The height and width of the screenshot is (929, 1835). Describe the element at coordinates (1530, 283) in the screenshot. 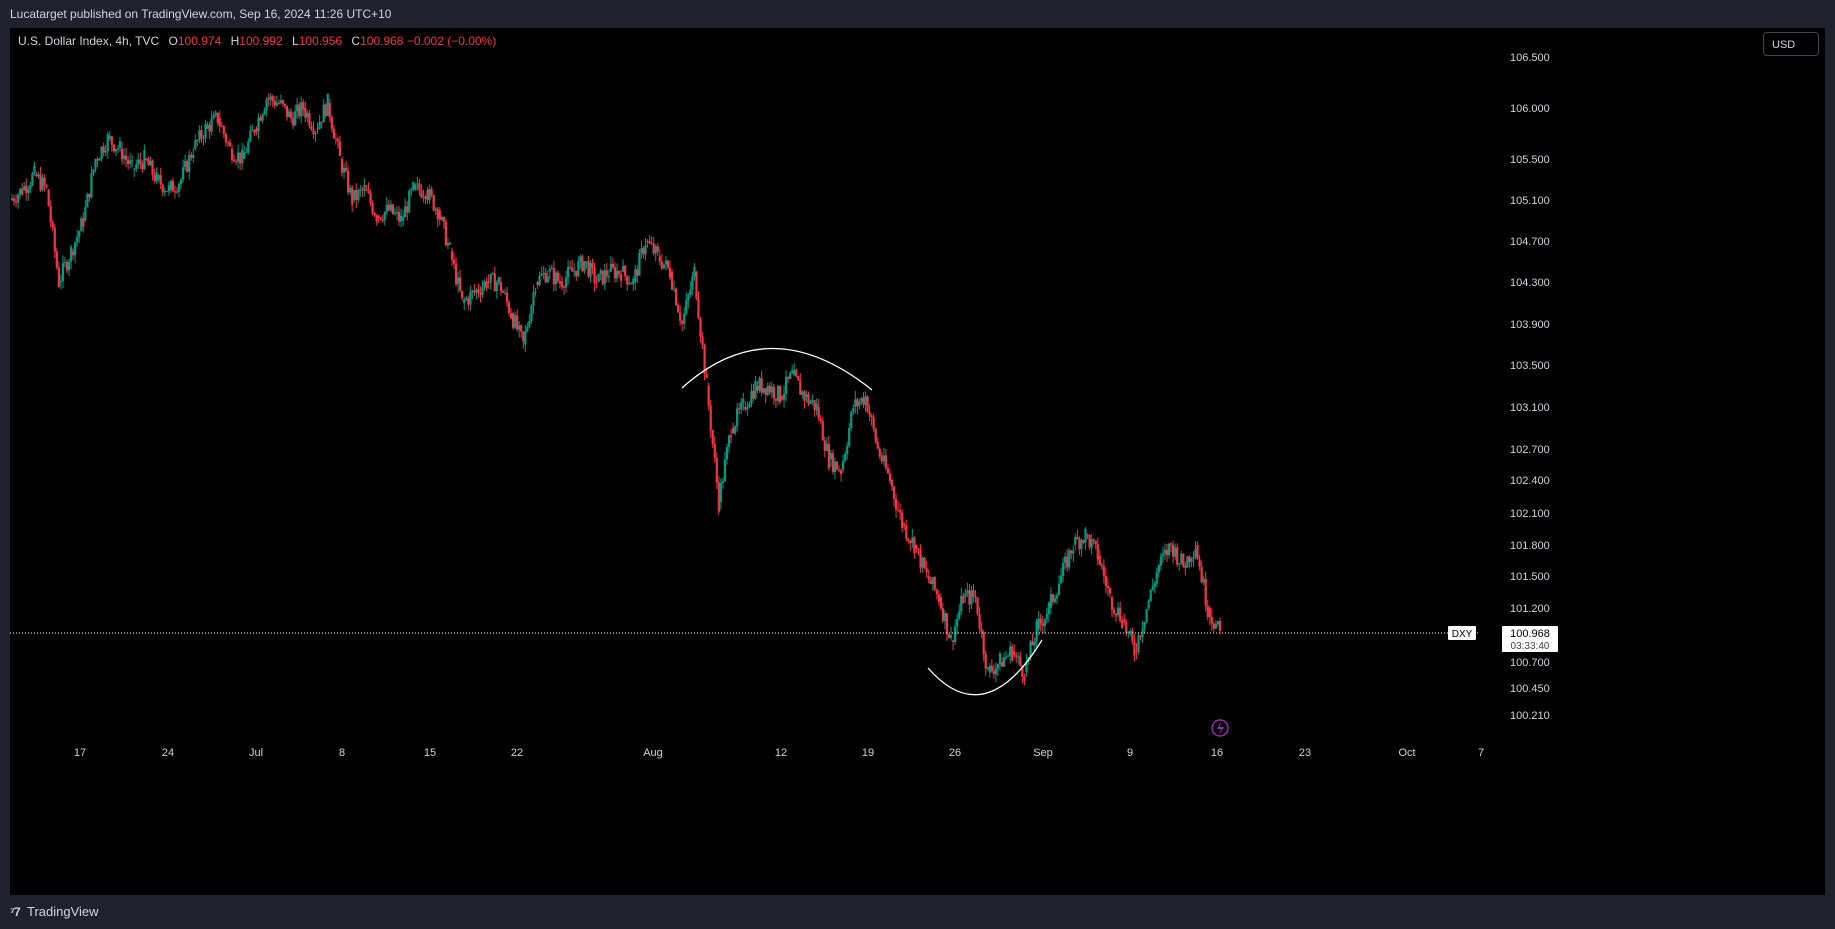

I see `price-tick-label: 104.300` at that location.